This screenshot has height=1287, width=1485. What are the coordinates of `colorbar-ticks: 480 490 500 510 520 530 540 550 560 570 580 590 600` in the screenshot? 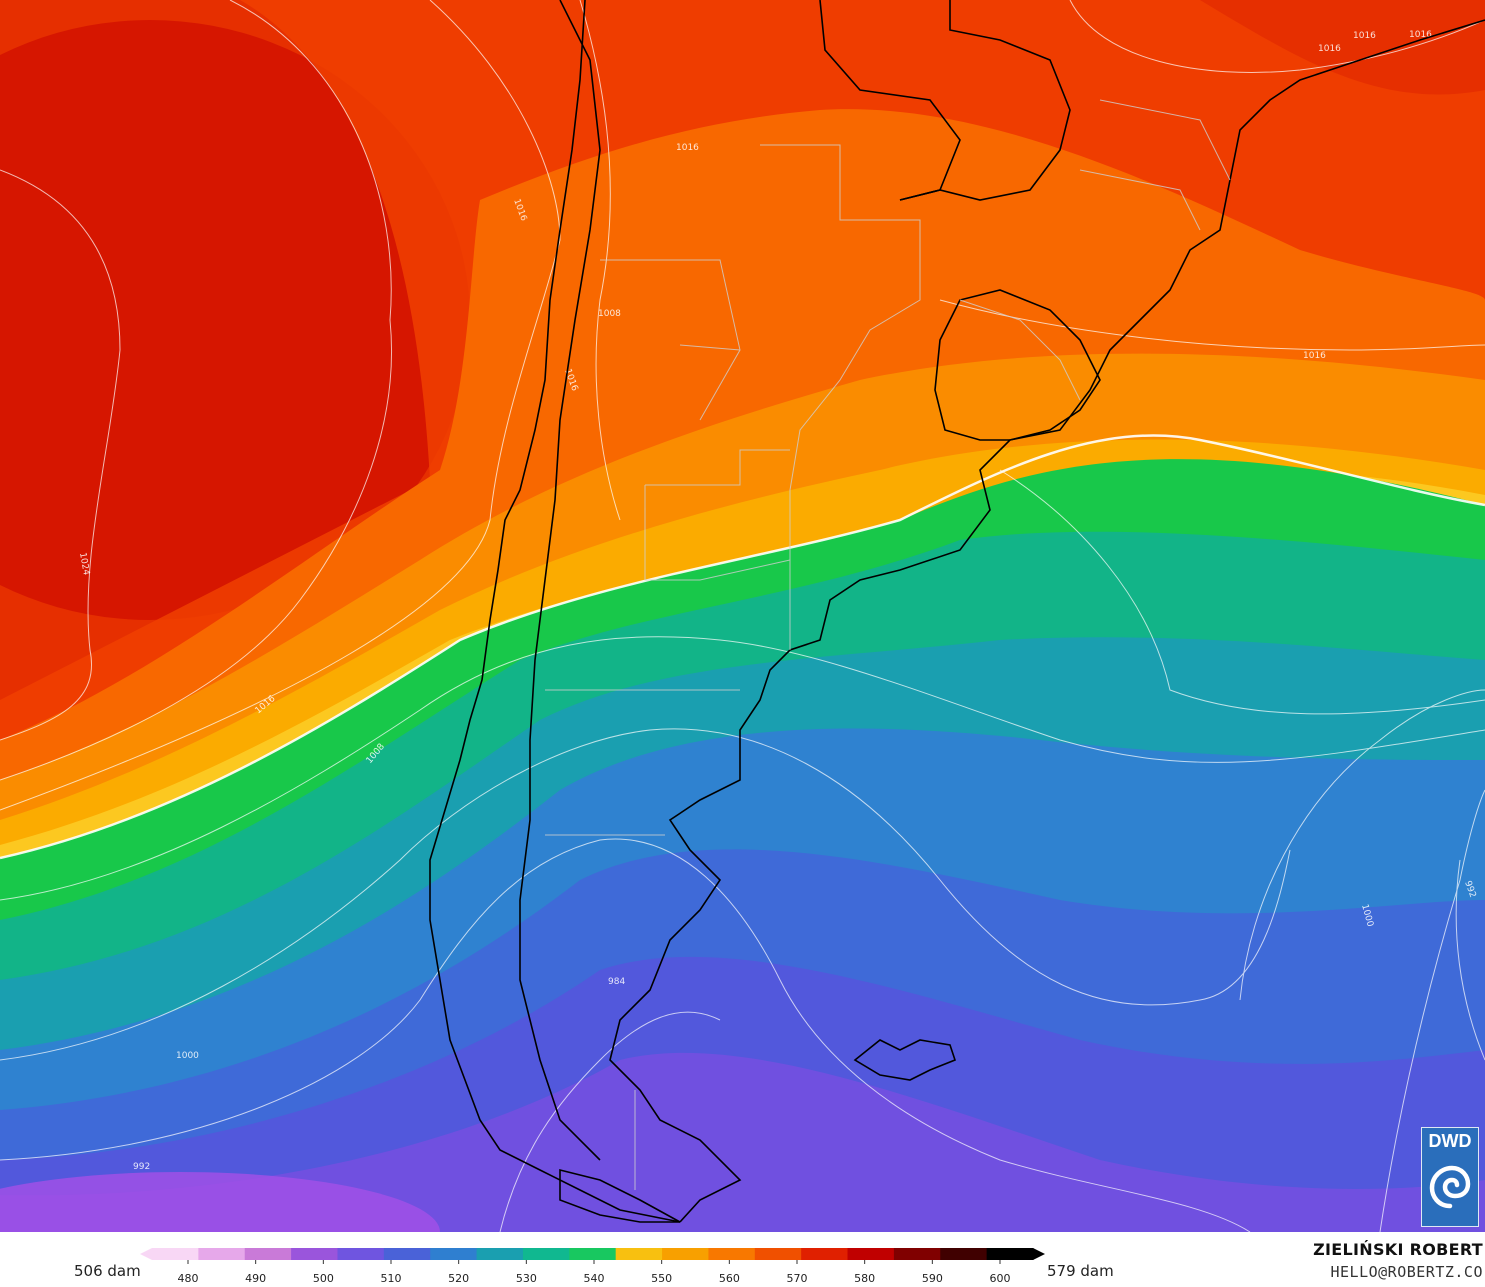 It's located at (594, 1272).